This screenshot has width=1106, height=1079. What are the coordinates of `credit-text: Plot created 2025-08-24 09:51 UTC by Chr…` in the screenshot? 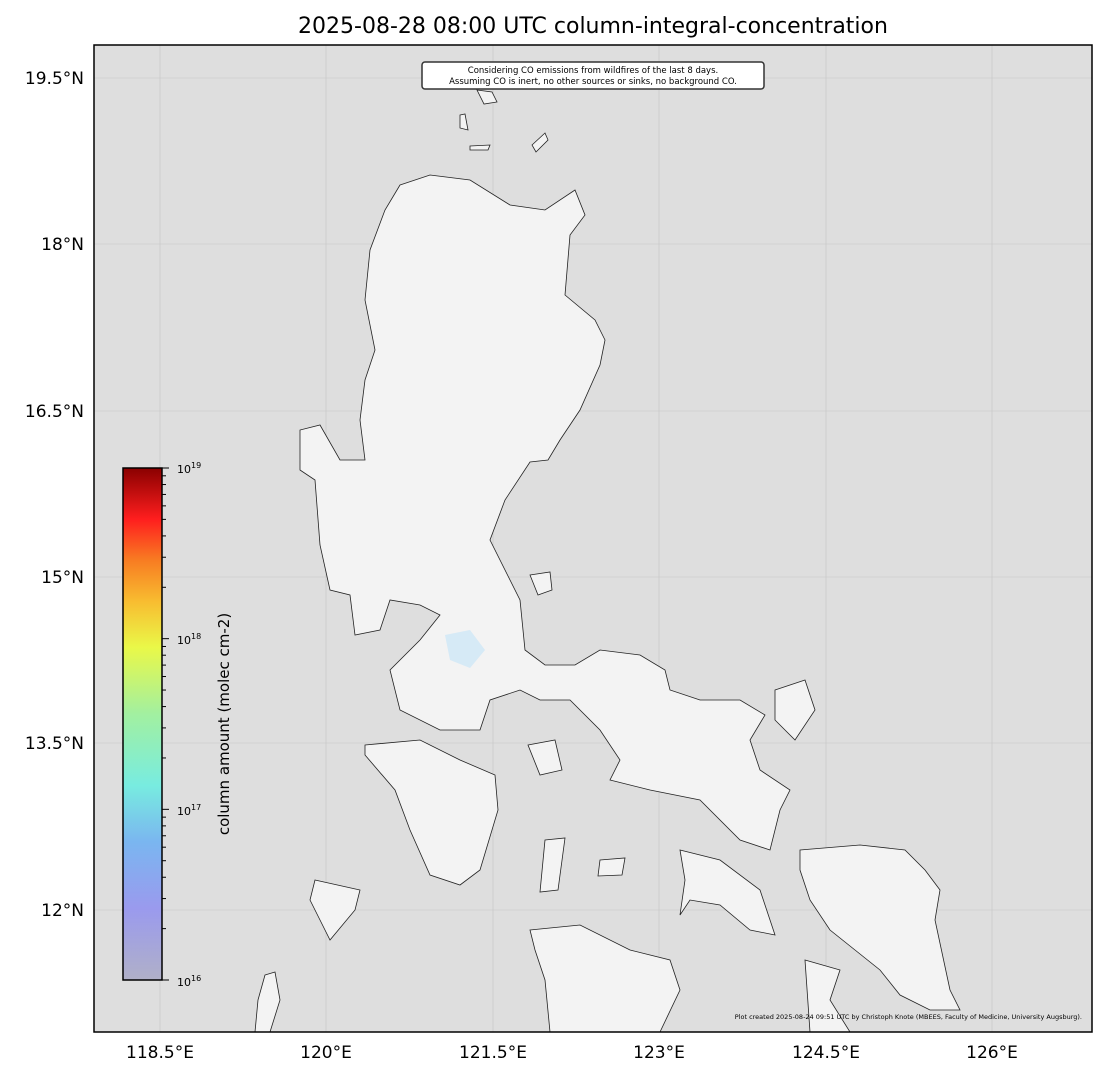 It's located at (908, 1017).